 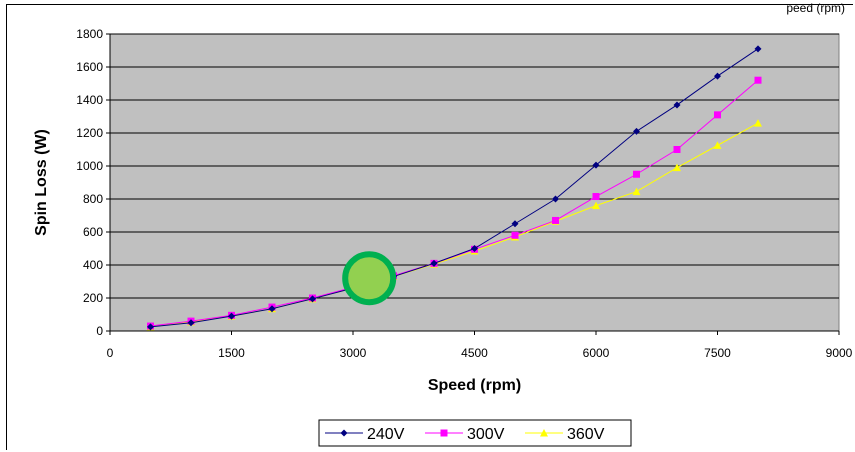 I want to click on annotation, so click(x=369, y=278).